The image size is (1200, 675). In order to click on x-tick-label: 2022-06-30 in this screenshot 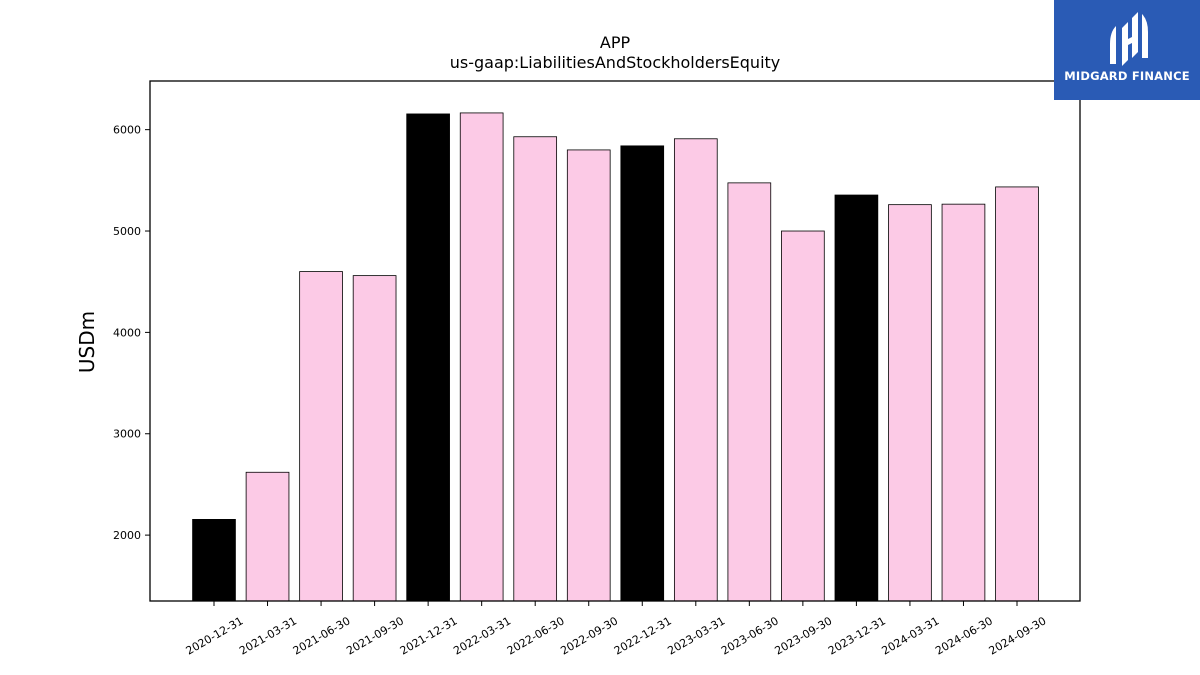, I will do `click(536, 635)`.